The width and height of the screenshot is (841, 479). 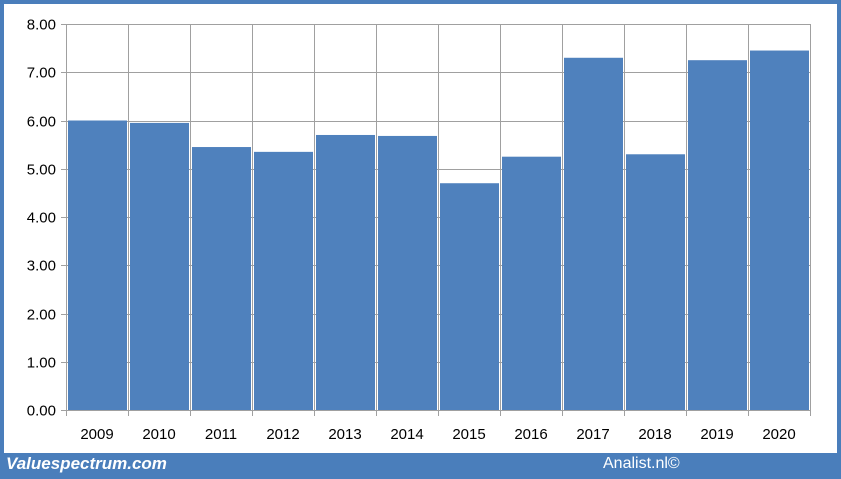 I want to click on y-tick-label: 4.00, so click(x=41, y=218).